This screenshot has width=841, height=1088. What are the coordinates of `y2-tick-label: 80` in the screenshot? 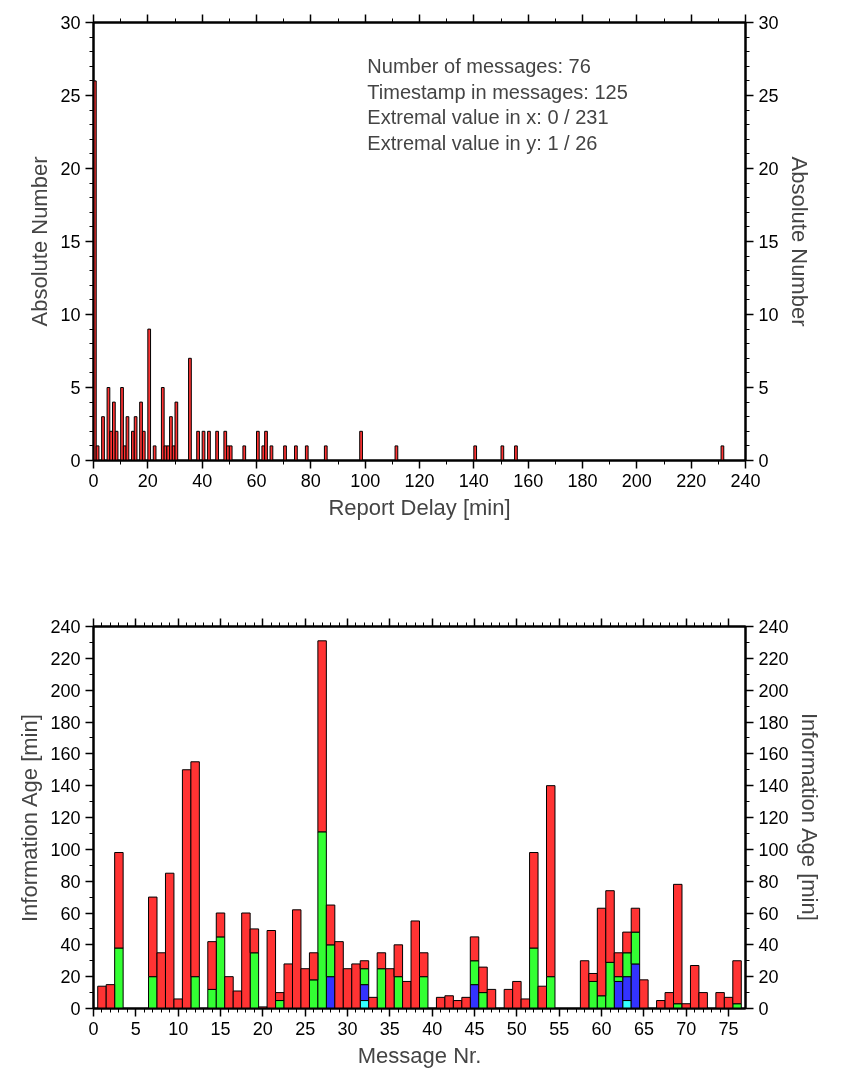 It's located at (768, 881).